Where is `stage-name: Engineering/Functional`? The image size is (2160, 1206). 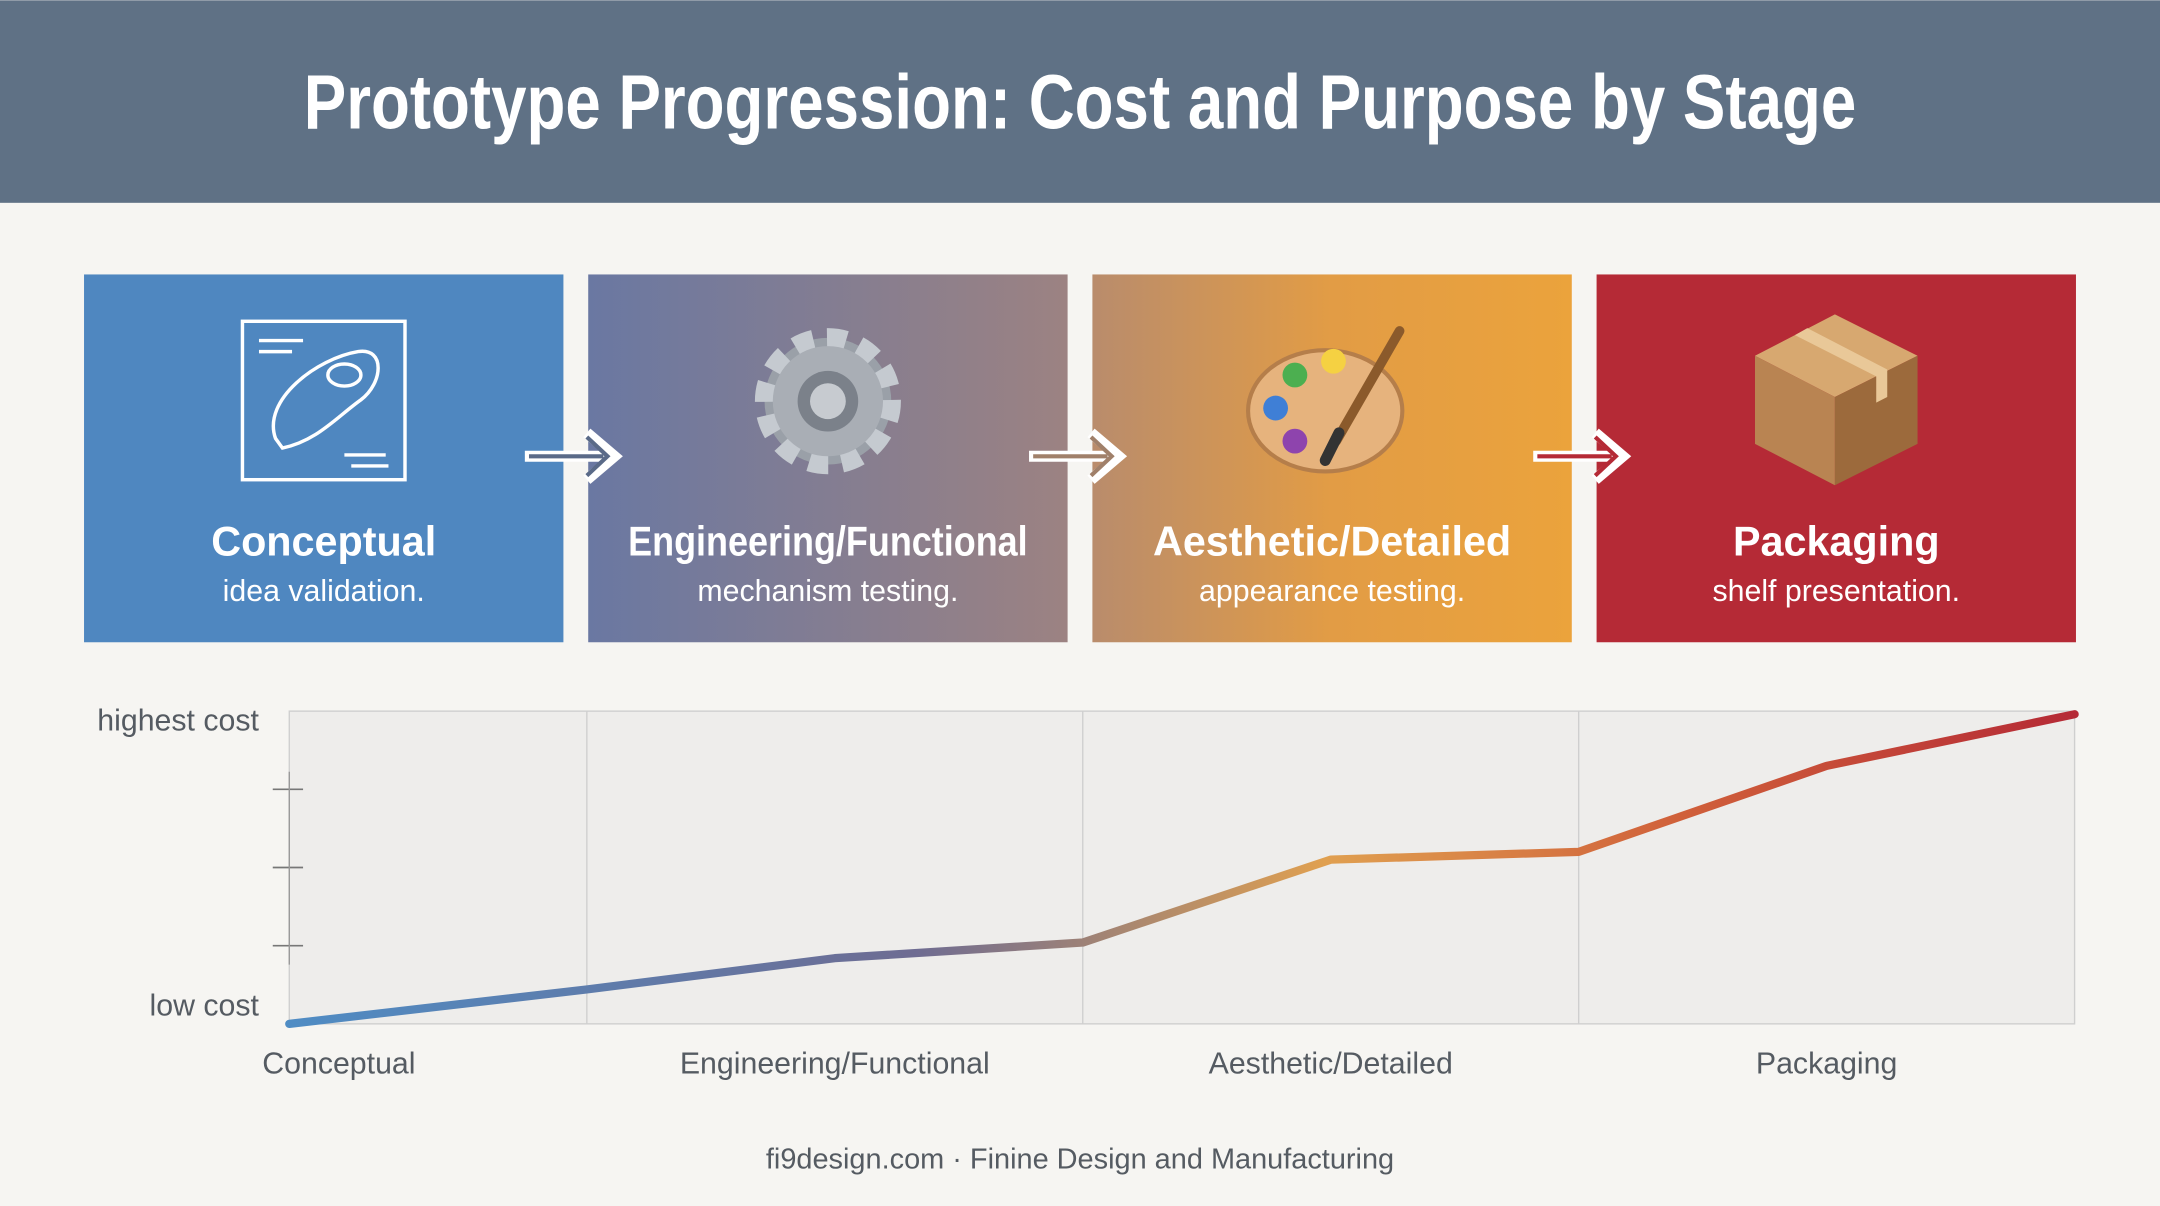 stage-name: Engineering/Functional is located at coordinates (827, 541).